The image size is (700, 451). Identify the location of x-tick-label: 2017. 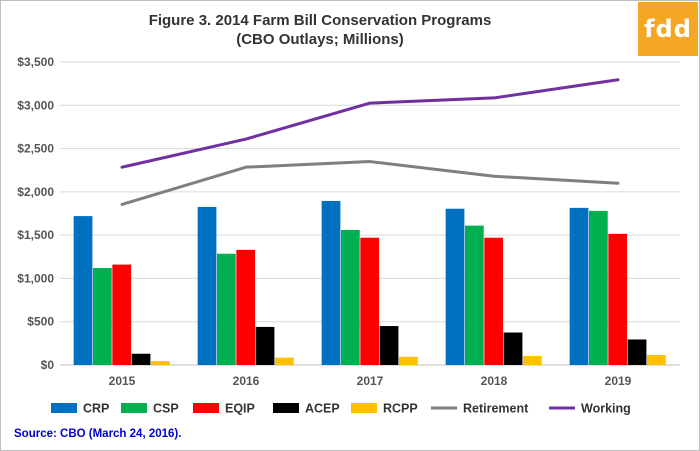
(370, 381).